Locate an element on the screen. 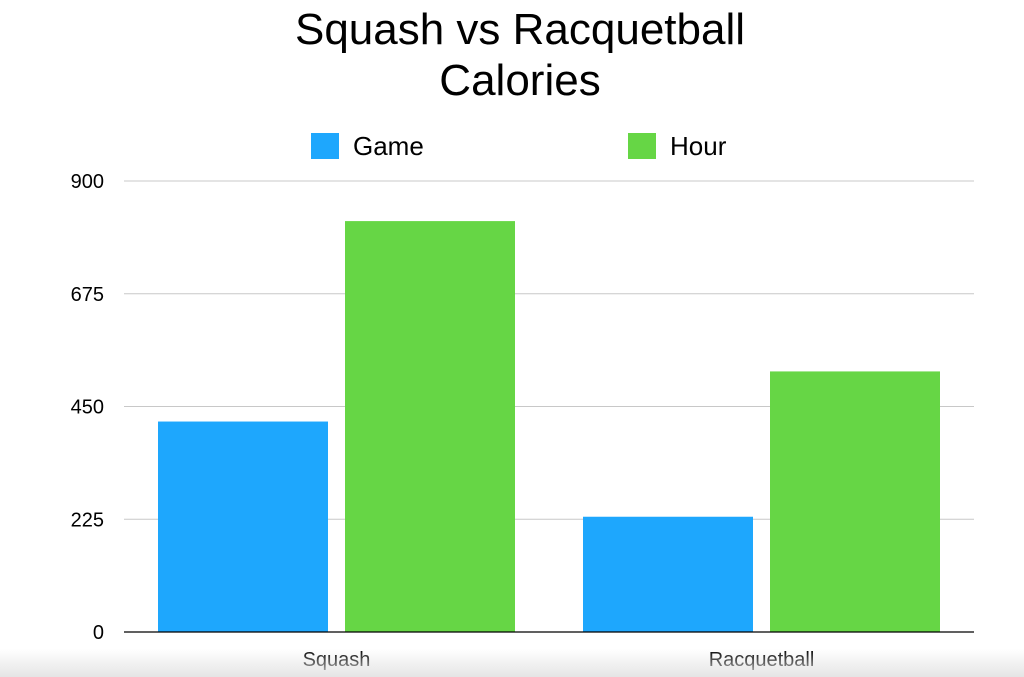 This screenshot has height=677, width=1024. bar-hour-squash is located at coordinates (430, 427).